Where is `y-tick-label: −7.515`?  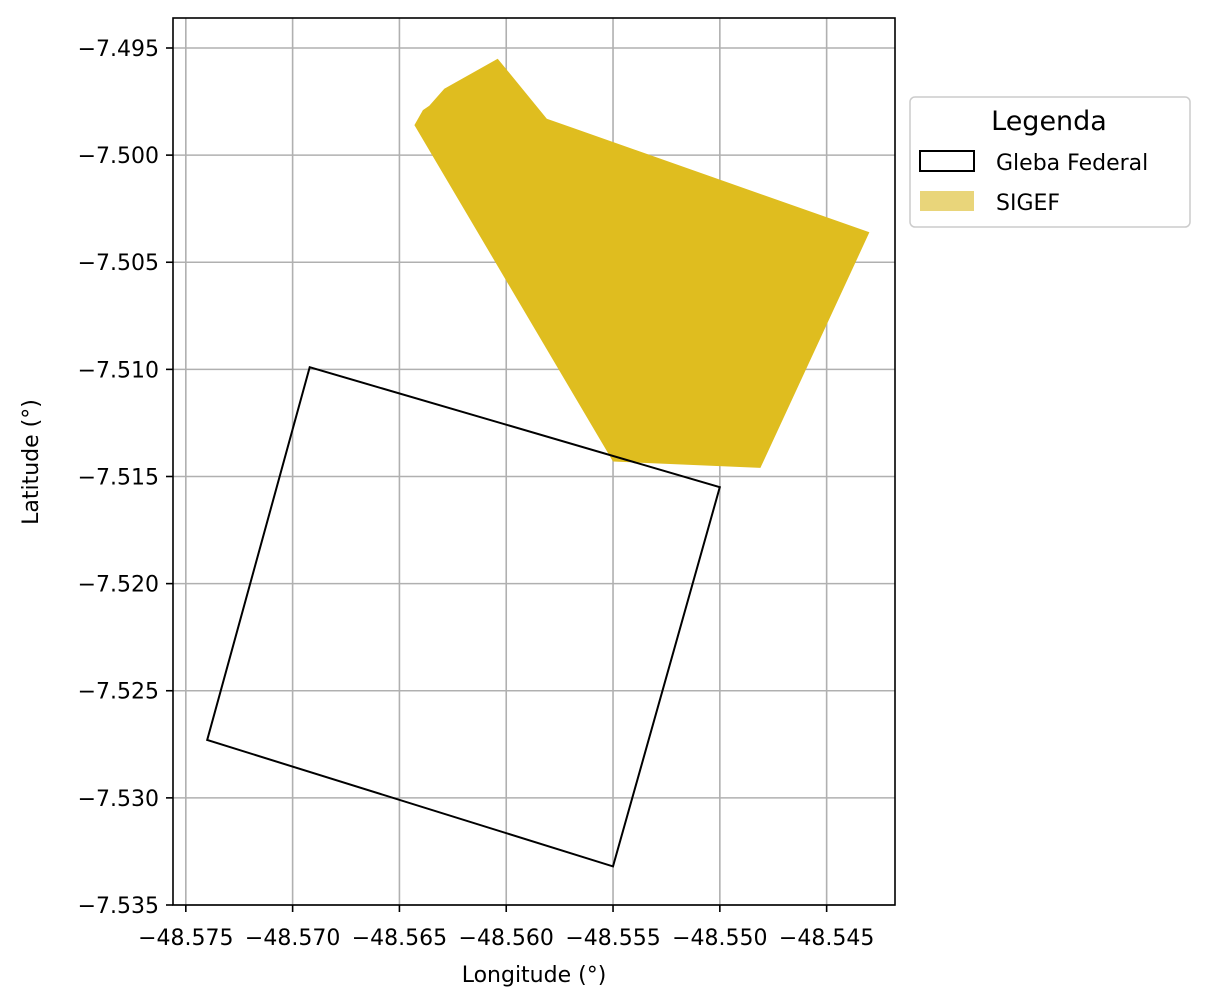 y-tick-label: −7.515 is located at coordinates (118, 477).